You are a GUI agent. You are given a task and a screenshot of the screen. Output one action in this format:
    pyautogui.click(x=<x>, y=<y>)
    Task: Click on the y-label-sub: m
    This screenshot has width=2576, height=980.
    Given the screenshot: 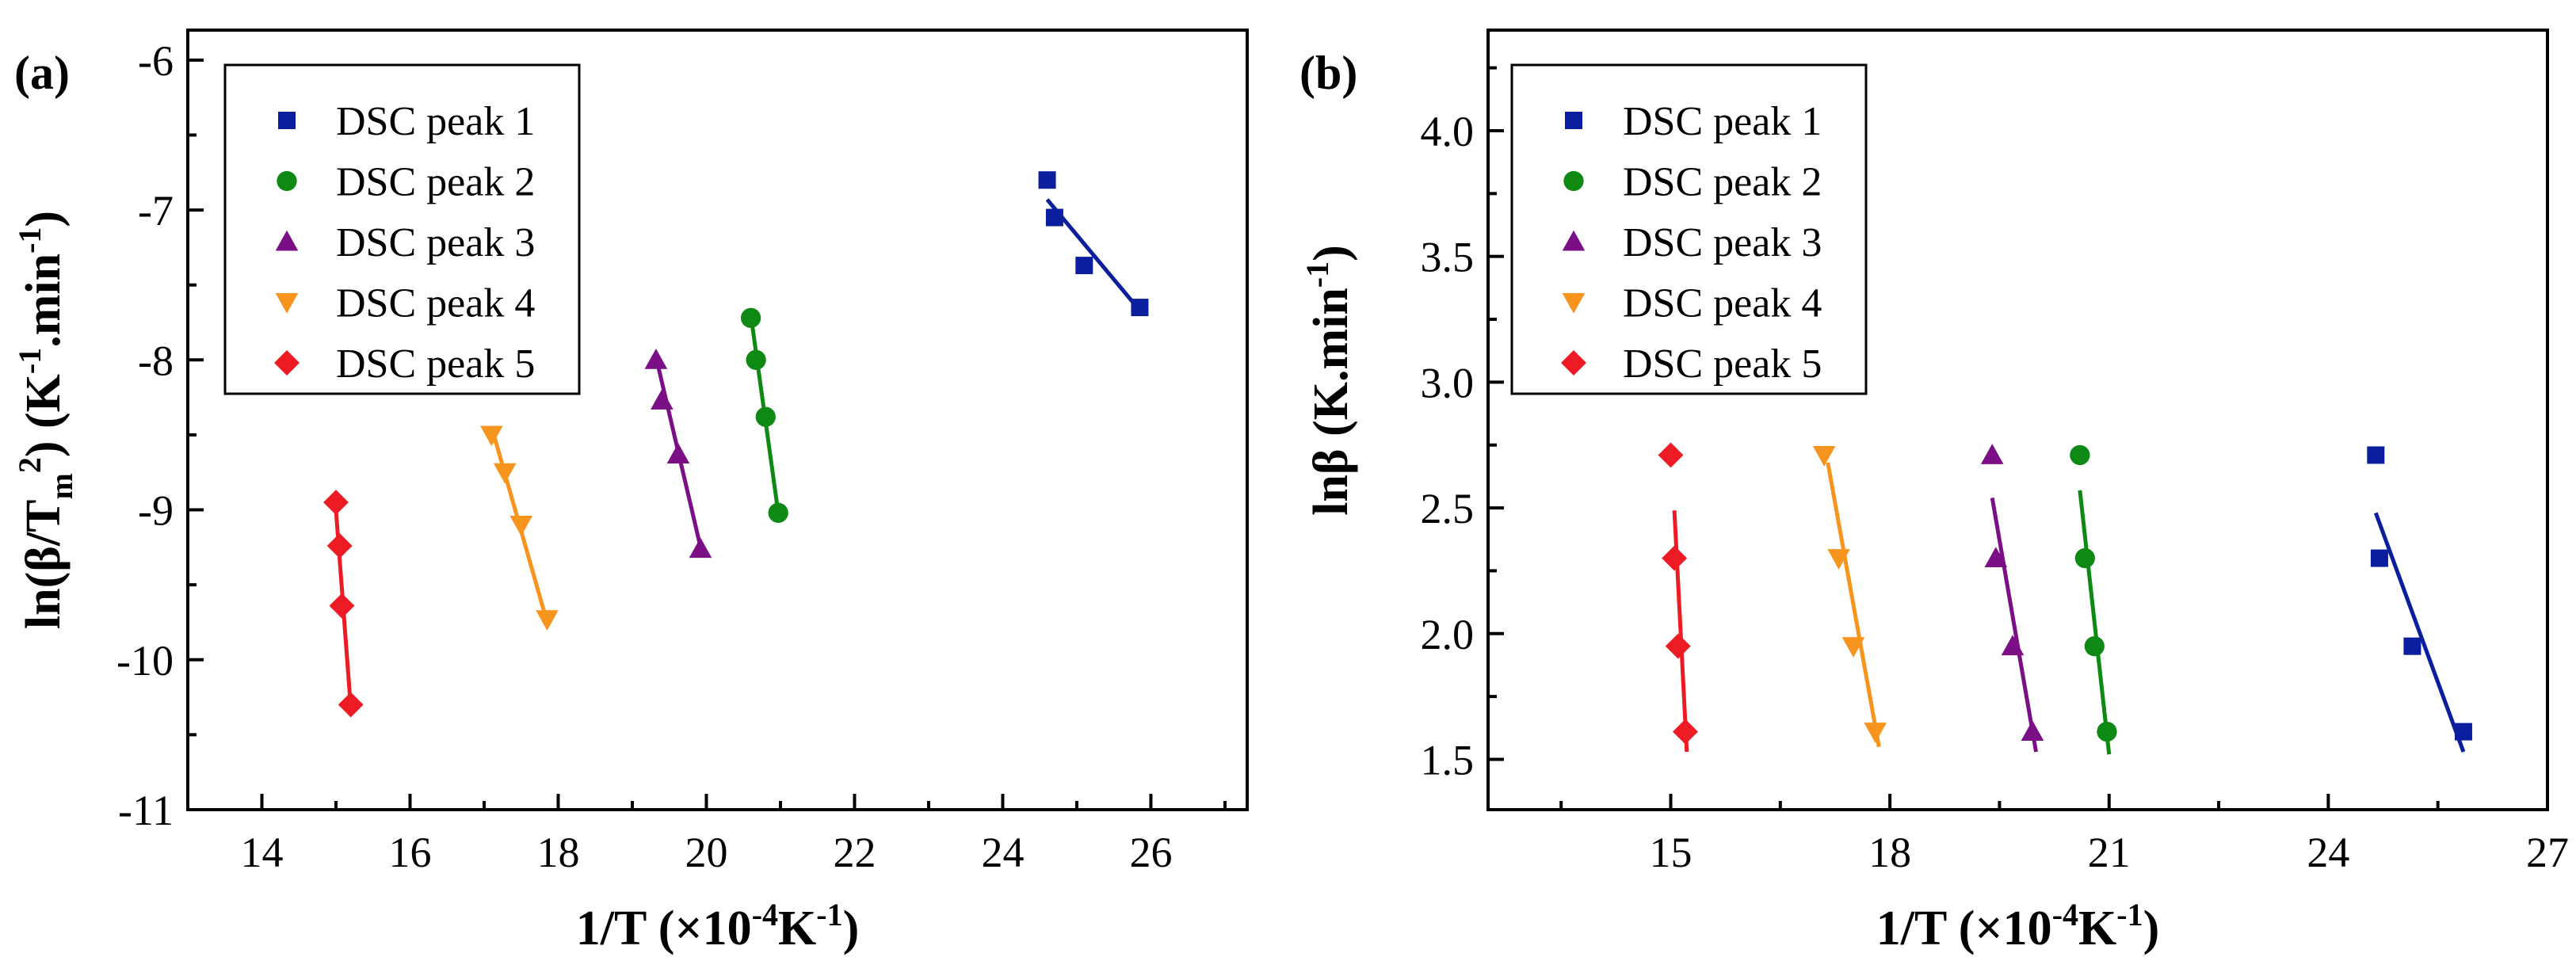 What is the action you would take?
    pyautogui.click(x=62, y=486)
    